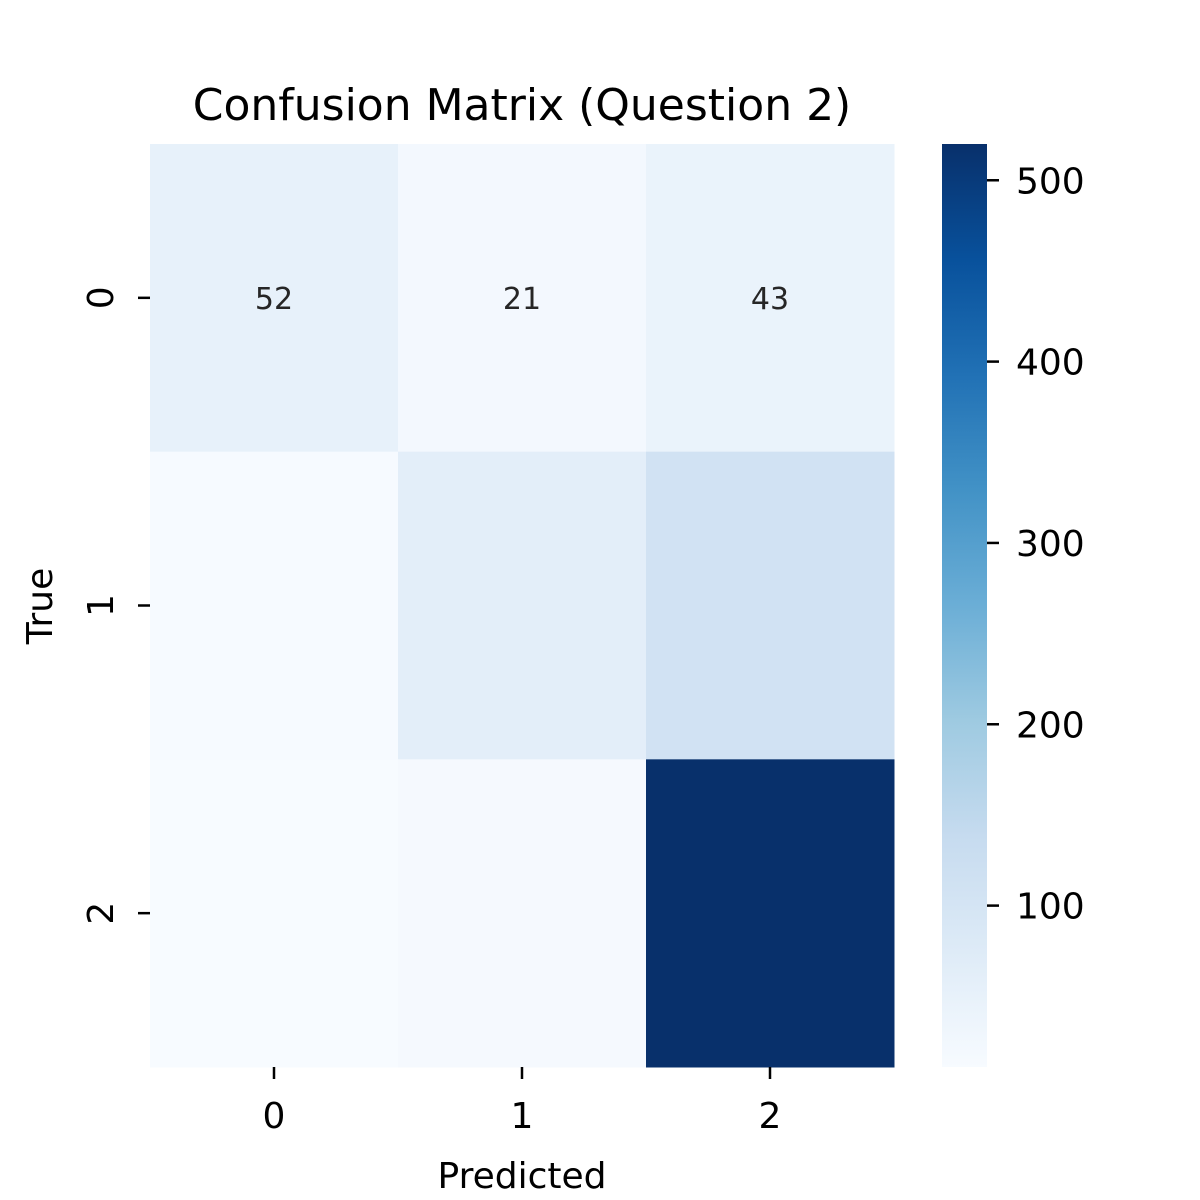 The width and height of the screenshot is (1200, 1200). Describe the element at coordinates (1050, 907) in the screenshot. I see `colorbar-tick-label: 100` at that location.